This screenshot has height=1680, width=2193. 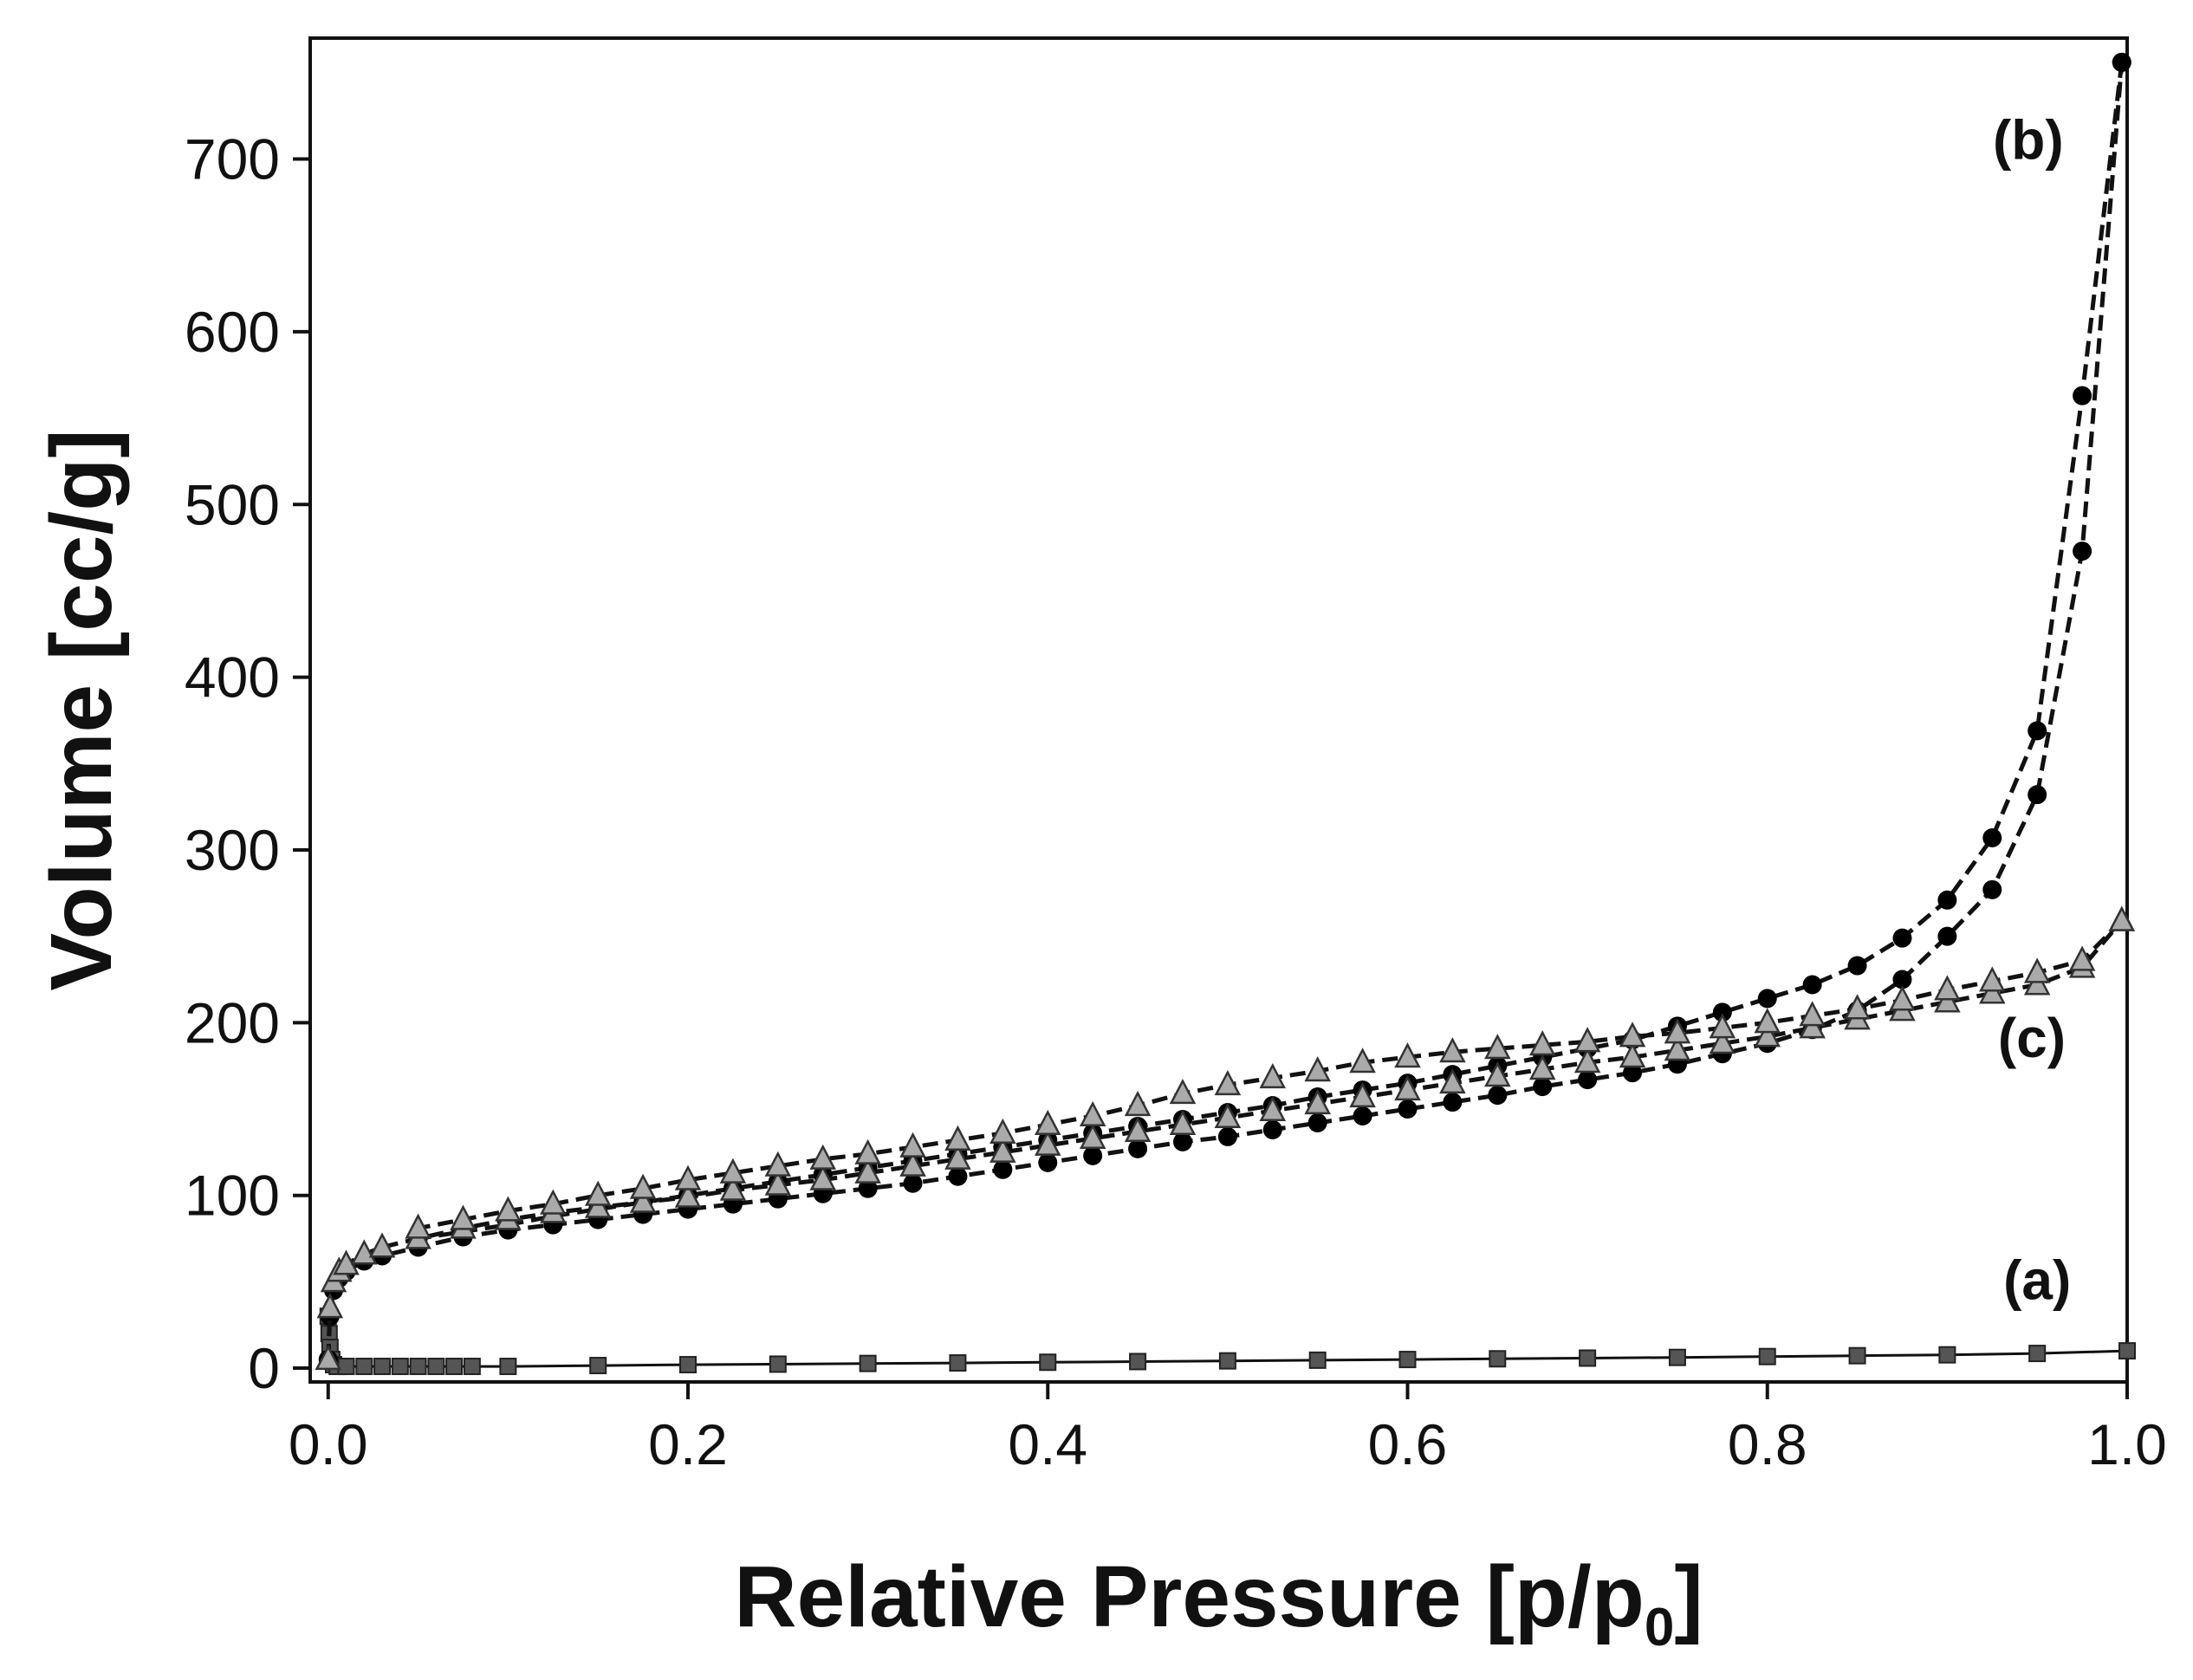 What do you see at coordinates (2028, 140) in the screenshot?
I see `annotation-label: (b)` at bounding box center [2028, 140].